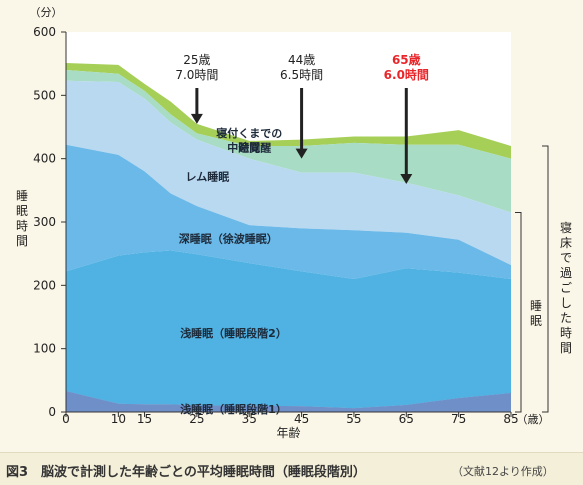 Image resolution: width=583 pixels, height=485 pixels. What do you see at coordinates (196, 75) in the screenshot?
I see `annotation-time: 7.0時間` at bounding box center [196, 75].